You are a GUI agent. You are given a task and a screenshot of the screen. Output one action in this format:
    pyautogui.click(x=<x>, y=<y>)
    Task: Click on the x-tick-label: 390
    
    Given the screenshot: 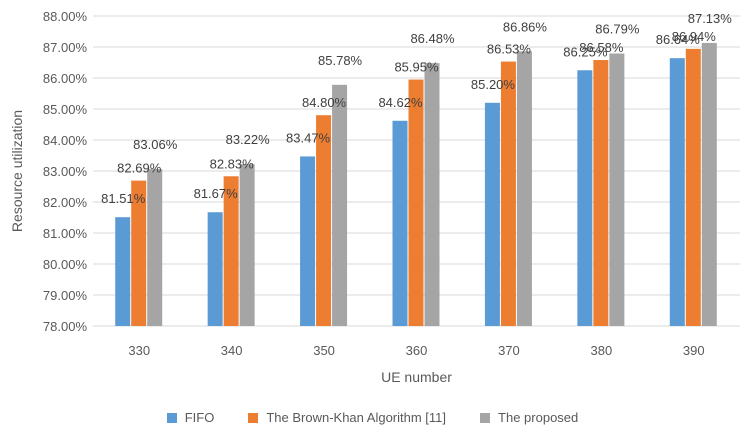 What is the action you would take?
    pyautogui.click(x=694, y=350)
    